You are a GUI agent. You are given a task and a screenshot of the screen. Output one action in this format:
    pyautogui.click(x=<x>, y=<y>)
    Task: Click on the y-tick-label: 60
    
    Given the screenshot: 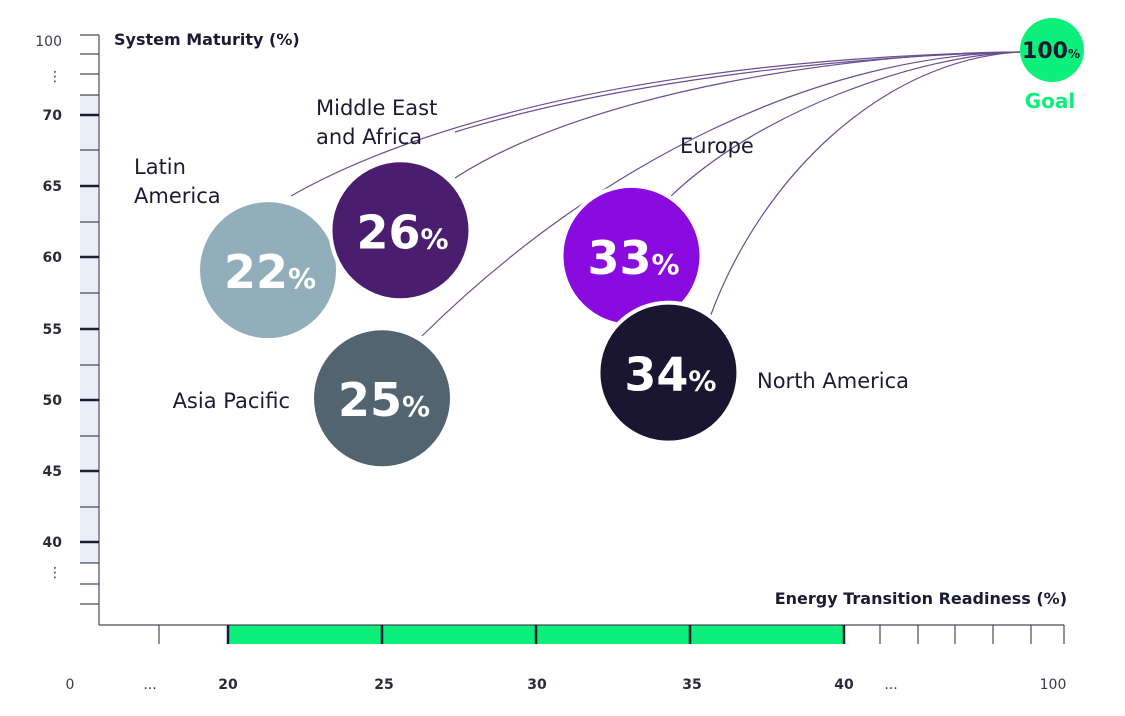 What is the action you would take?
    pyautogui.click(x=53, y=258)
    